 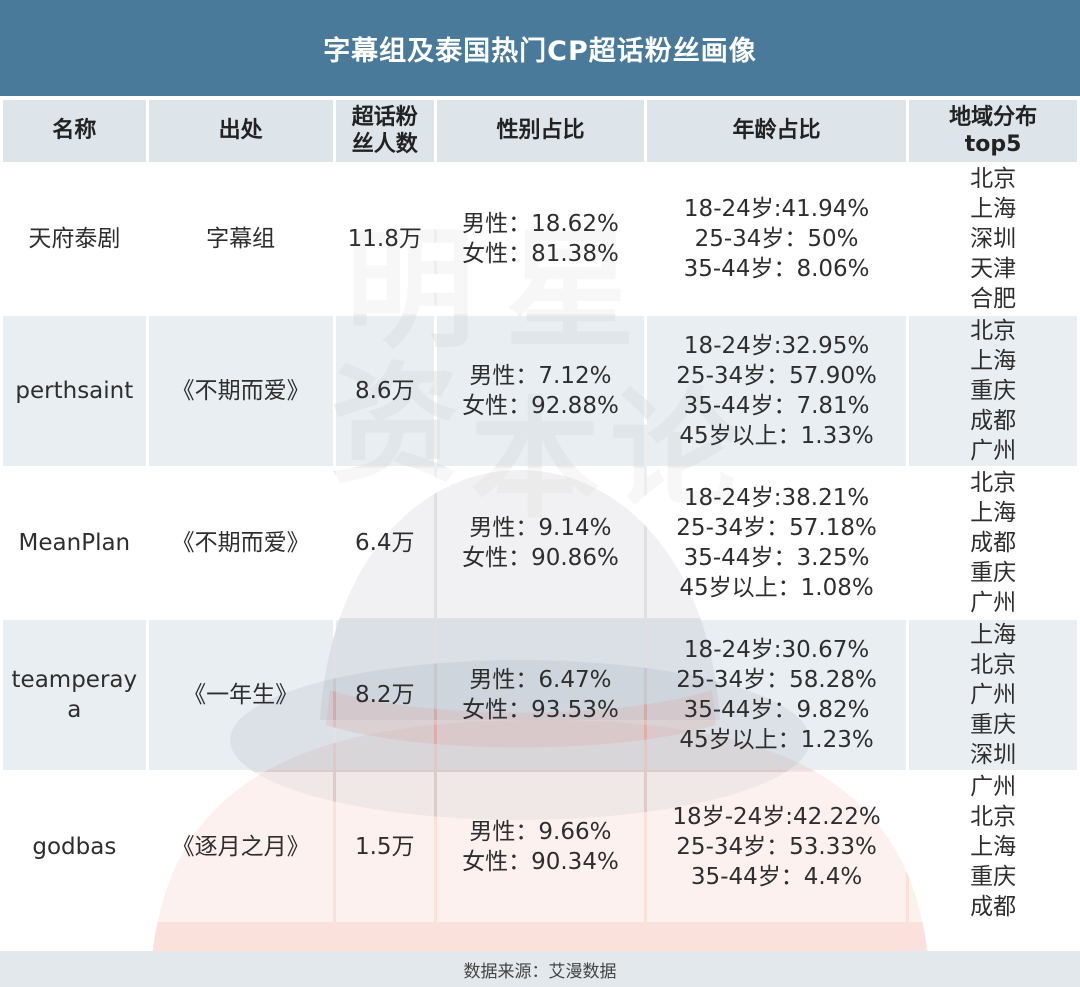 I want to click on cell-gender: 男性：7.12% 女性：92.88%, so click(x=540, y=391).